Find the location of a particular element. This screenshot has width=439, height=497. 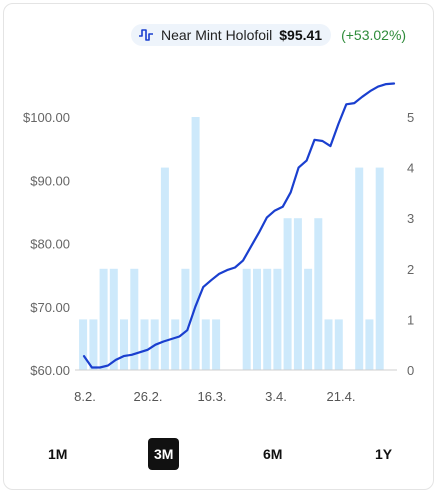

x-axis: 8.2. 26.2. 16.3. 3.4. 21.4. is located at coordinates (214, 396).